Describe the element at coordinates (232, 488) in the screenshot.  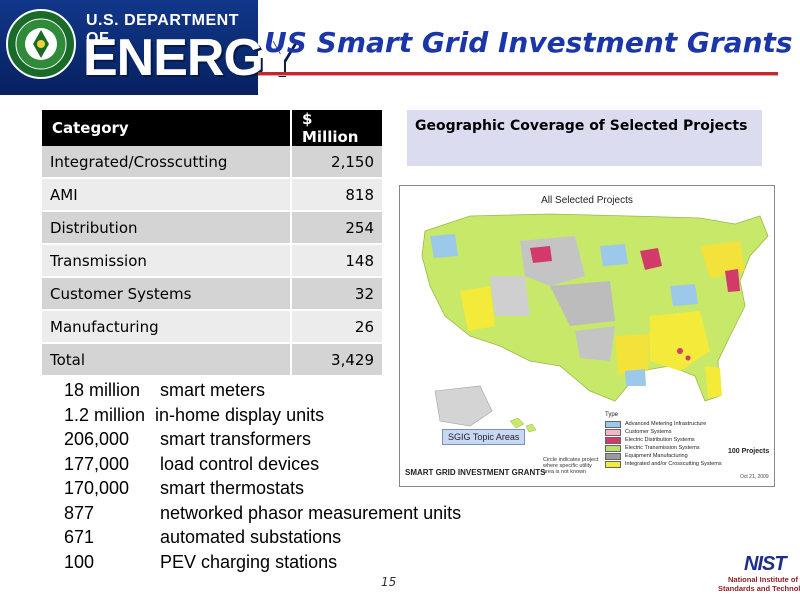
I see `stat-item: smart thermostats` at that location.